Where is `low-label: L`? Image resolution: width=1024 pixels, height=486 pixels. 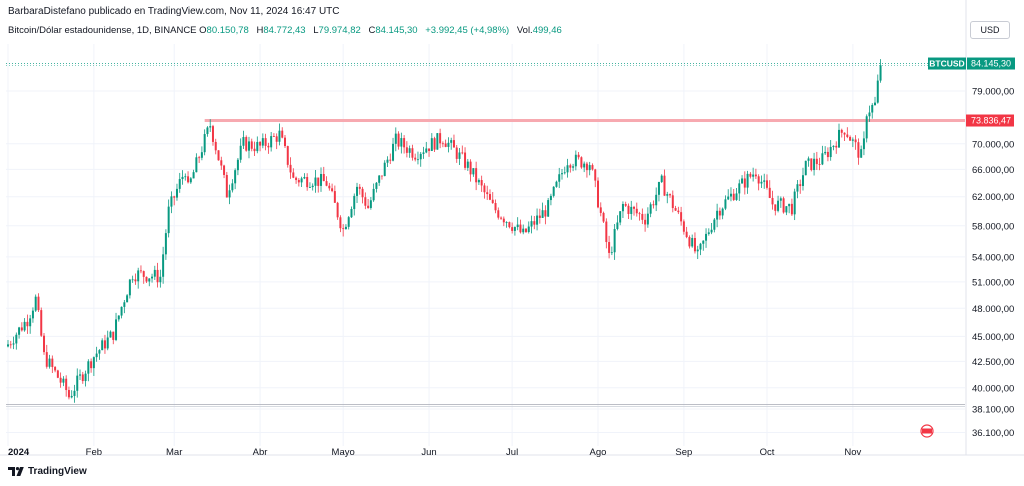
low-label: L is located at coordinates (316, 30).